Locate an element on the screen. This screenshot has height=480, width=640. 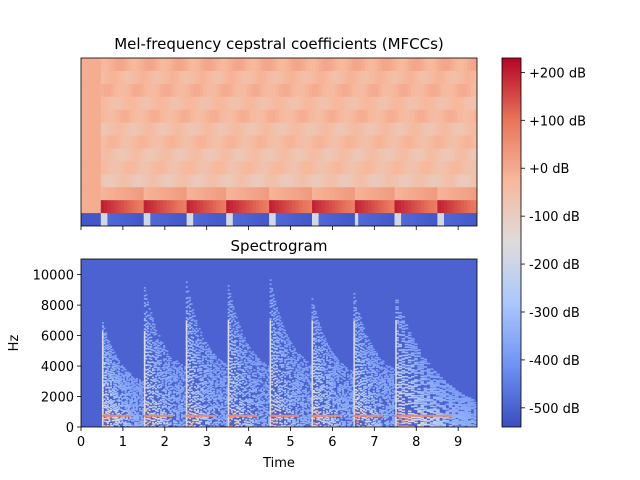
colorbar-tick-label: +0 dB is located at coordinates (549, 169).